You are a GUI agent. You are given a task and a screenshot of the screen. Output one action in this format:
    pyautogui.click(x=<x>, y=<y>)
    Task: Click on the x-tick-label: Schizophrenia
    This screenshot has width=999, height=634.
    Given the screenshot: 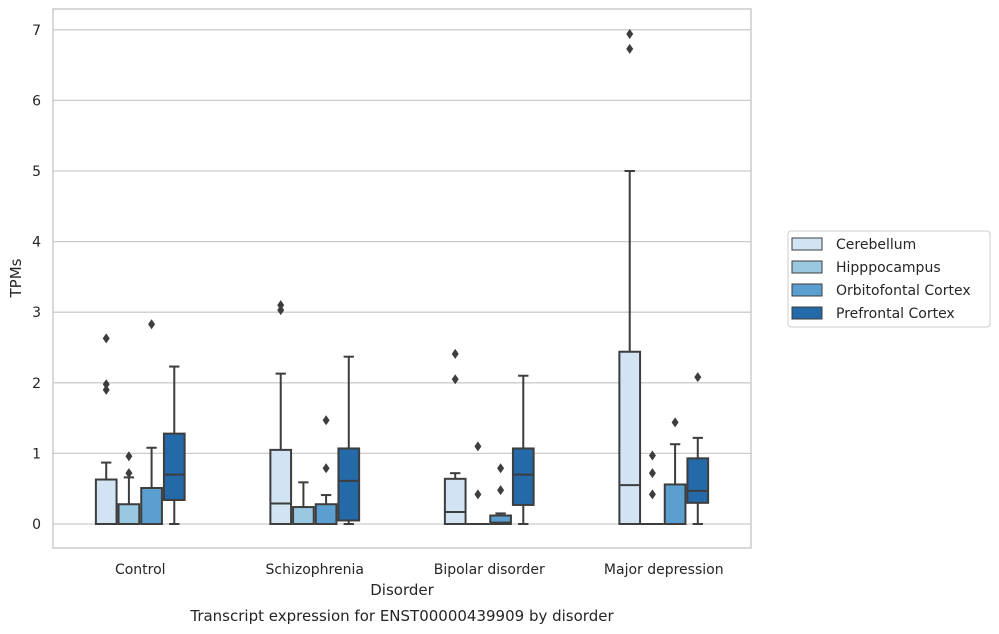 What is the action you would take?
    pyautogui.click(x=315, y=570)
    